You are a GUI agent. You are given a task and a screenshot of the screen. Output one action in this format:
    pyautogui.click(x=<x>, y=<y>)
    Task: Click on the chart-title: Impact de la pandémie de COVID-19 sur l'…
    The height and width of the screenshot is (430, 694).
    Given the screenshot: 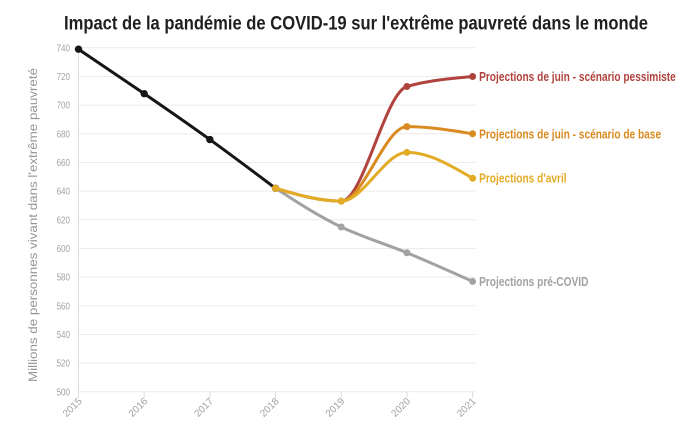 What is the action you would take?
    pyautogui.click(x=356, y=24)
    